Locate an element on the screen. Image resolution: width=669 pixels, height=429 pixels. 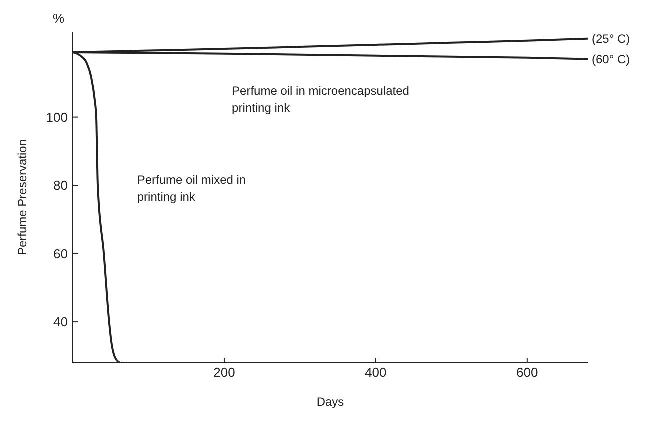
y-tick-label: 40 is located at coordinates (61, 322).